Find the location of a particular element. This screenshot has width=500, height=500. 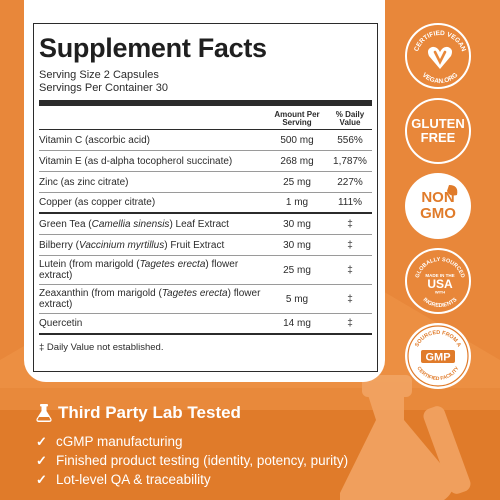

certified-vegan-badge: CERTIFIED VEGAN VEGAN.ORG is located at coordinates (438, 56).